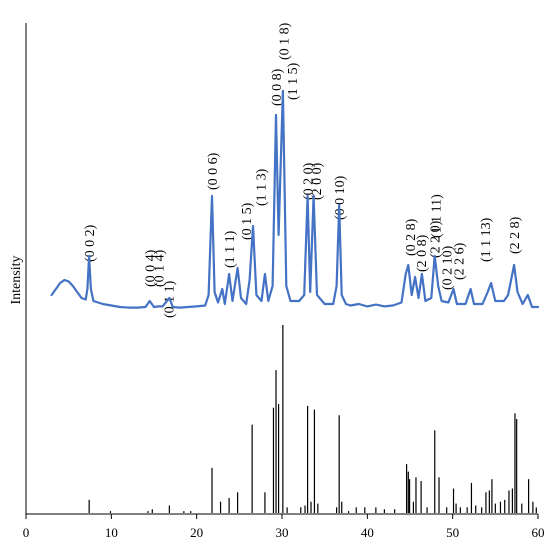 Image resolution: width=550 pixels, height=550 pixels. What do you see at coordinates (538, 532) in the screenshot?
I see `x-tick-label: 60` at bounding box center [538, 532].